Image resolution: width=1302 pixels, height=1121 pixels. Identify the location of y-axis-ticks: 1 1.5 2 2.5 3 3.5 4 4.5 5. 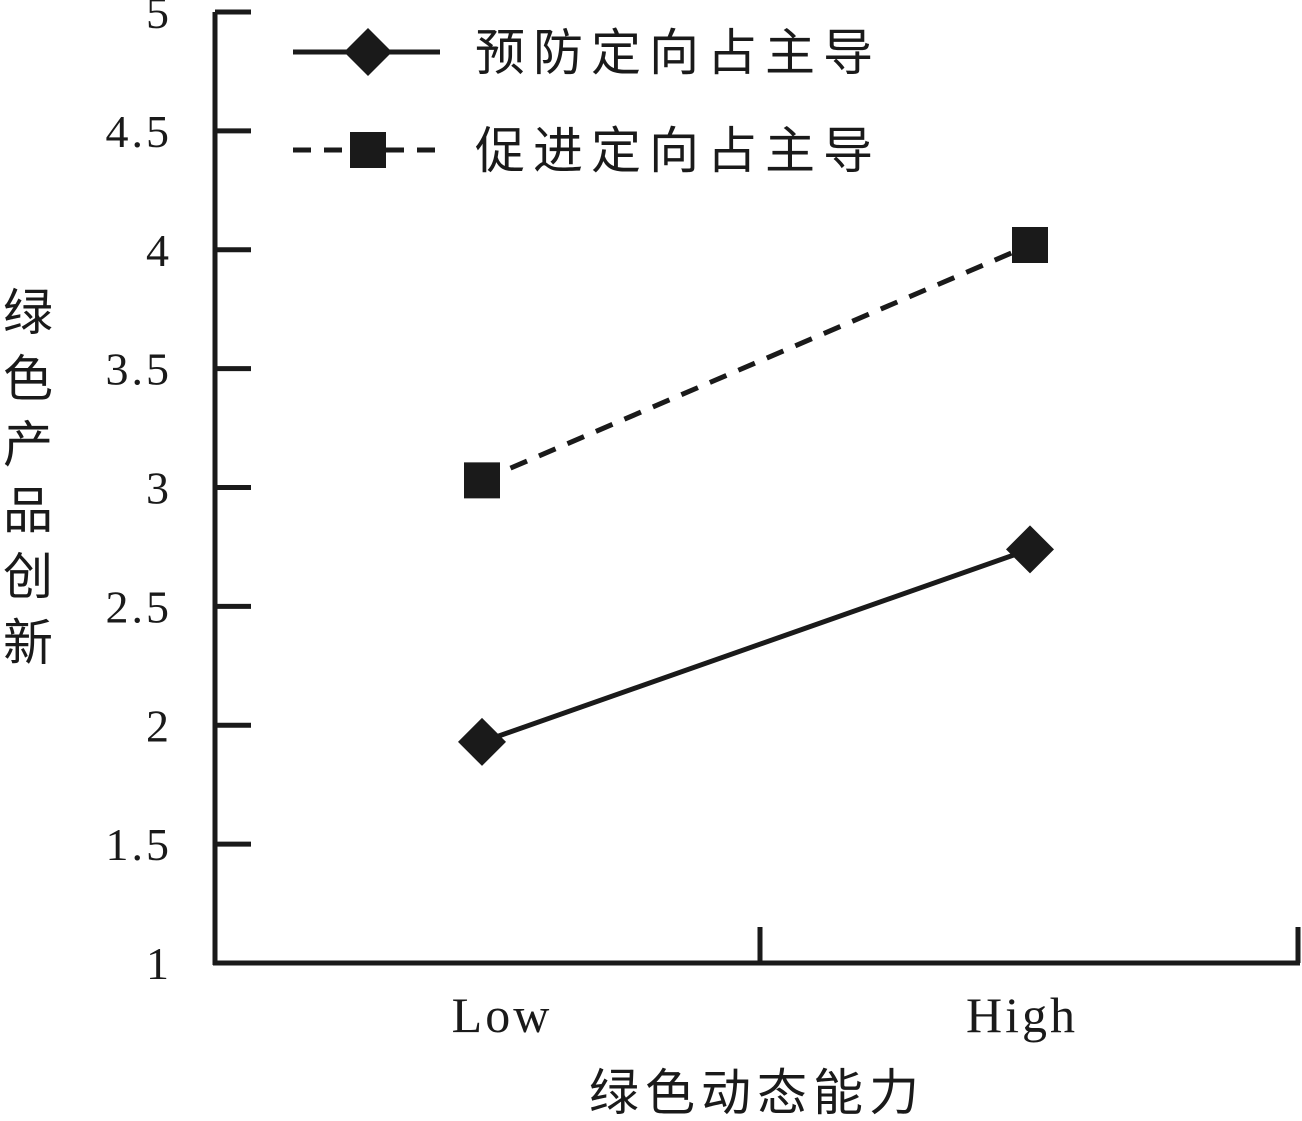
(178, 494).